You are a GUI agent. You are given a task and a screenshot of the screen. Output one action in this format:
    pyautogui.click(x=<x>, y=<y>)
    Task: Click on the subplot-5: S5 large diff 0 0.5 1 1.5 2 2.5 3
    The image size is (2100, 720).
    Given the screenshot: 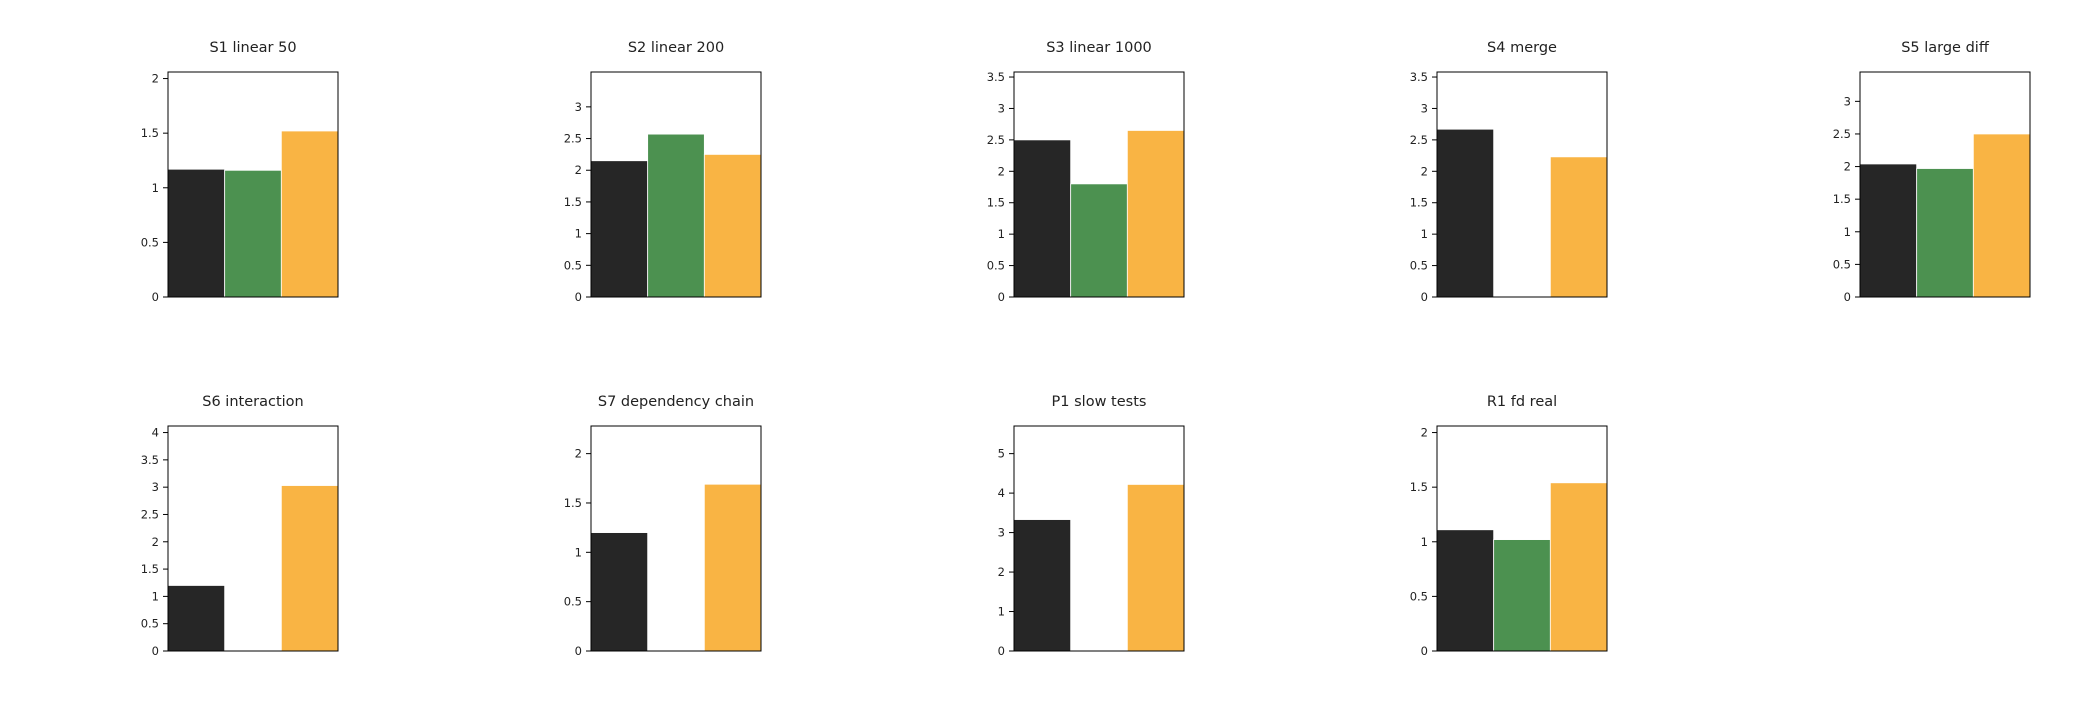 What is the action you would take?
    pyautogui.click(x=1932, y=172)
    